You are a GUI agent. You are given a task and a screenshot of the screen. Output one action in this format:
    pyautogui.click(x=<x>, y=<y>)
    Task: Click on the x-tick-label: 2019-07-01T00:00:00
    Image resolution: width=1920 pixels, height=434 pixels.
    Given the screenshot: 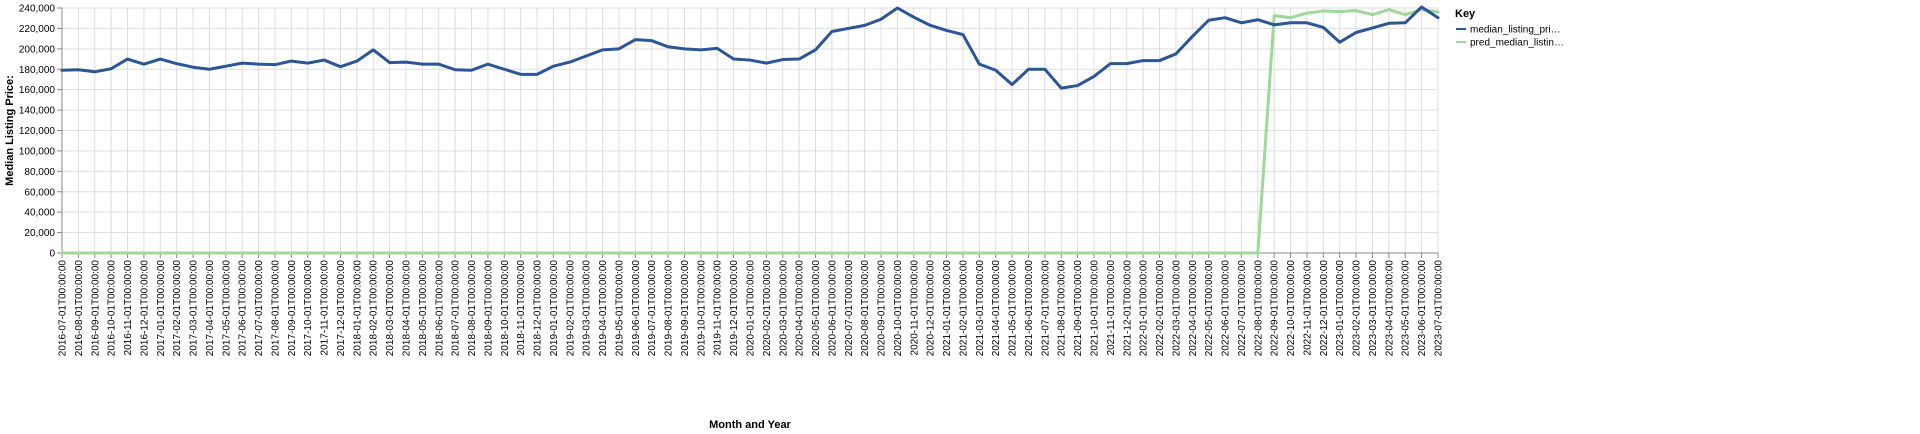 What is the action you would take?
    pyautogui.click(x=652, y=308)
    